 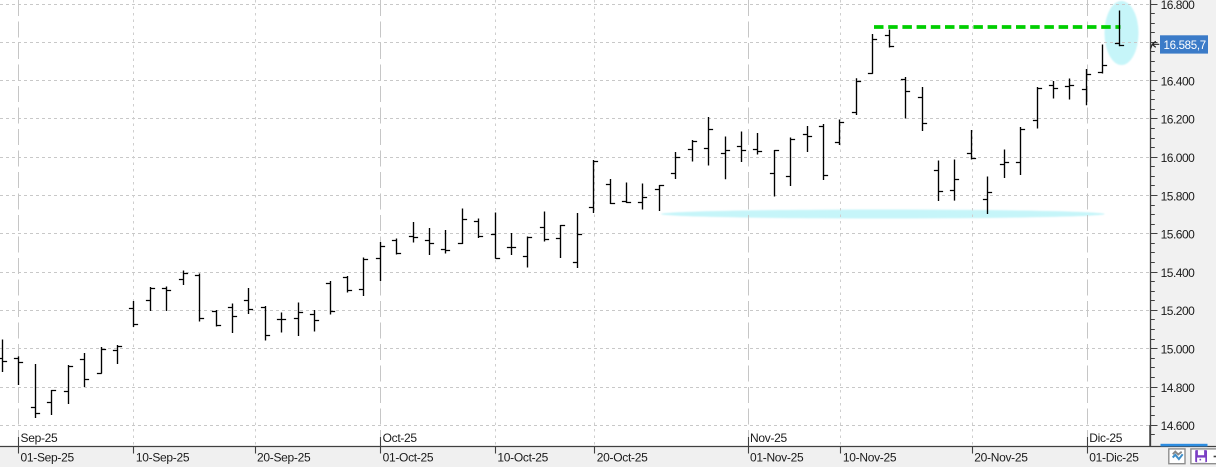 I want to click on svg-text: 01-Sep-25, so click(x=48, y=458).